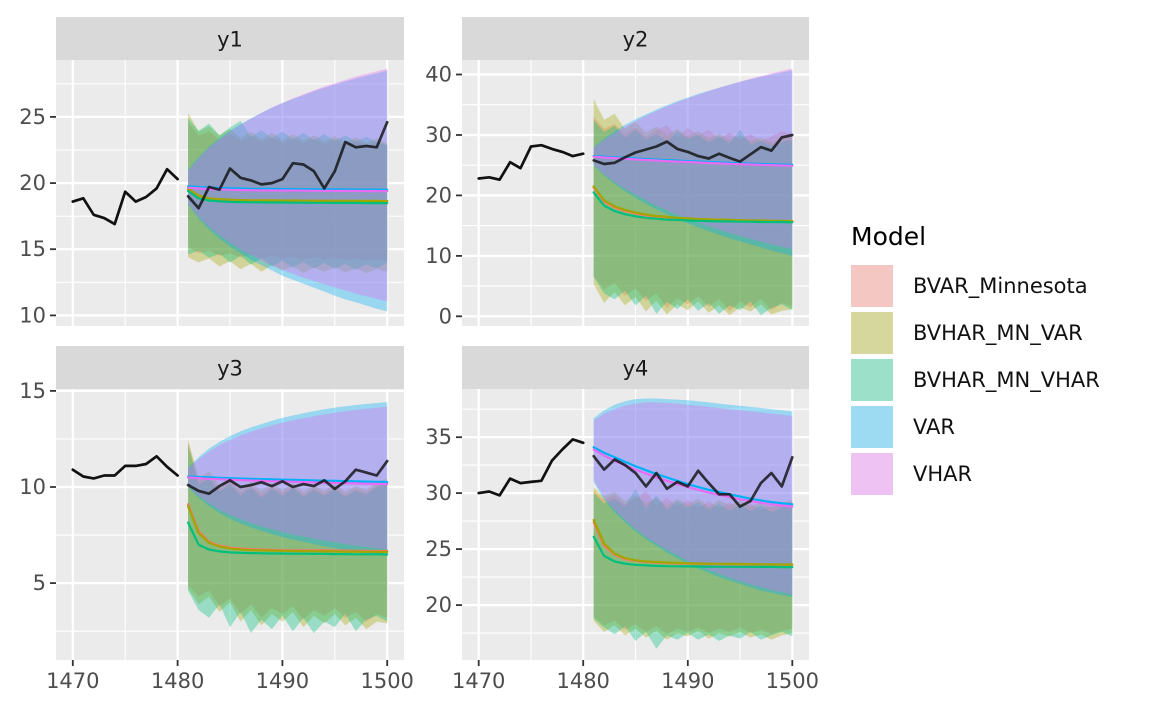 This screenshot has height=711, width=1152. I want to click on y-tick-label: 0, so click(445, 316).